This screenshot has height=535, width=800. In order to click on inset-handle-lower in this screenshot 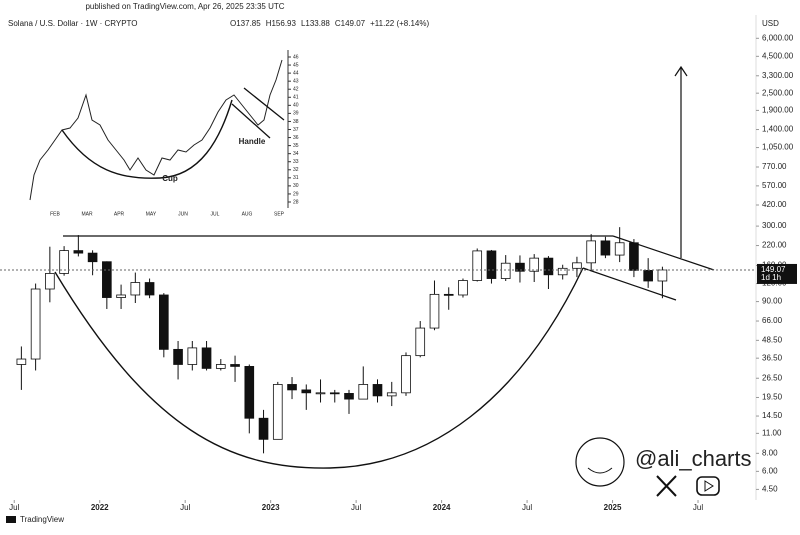, I will do `click(251, 121)`.